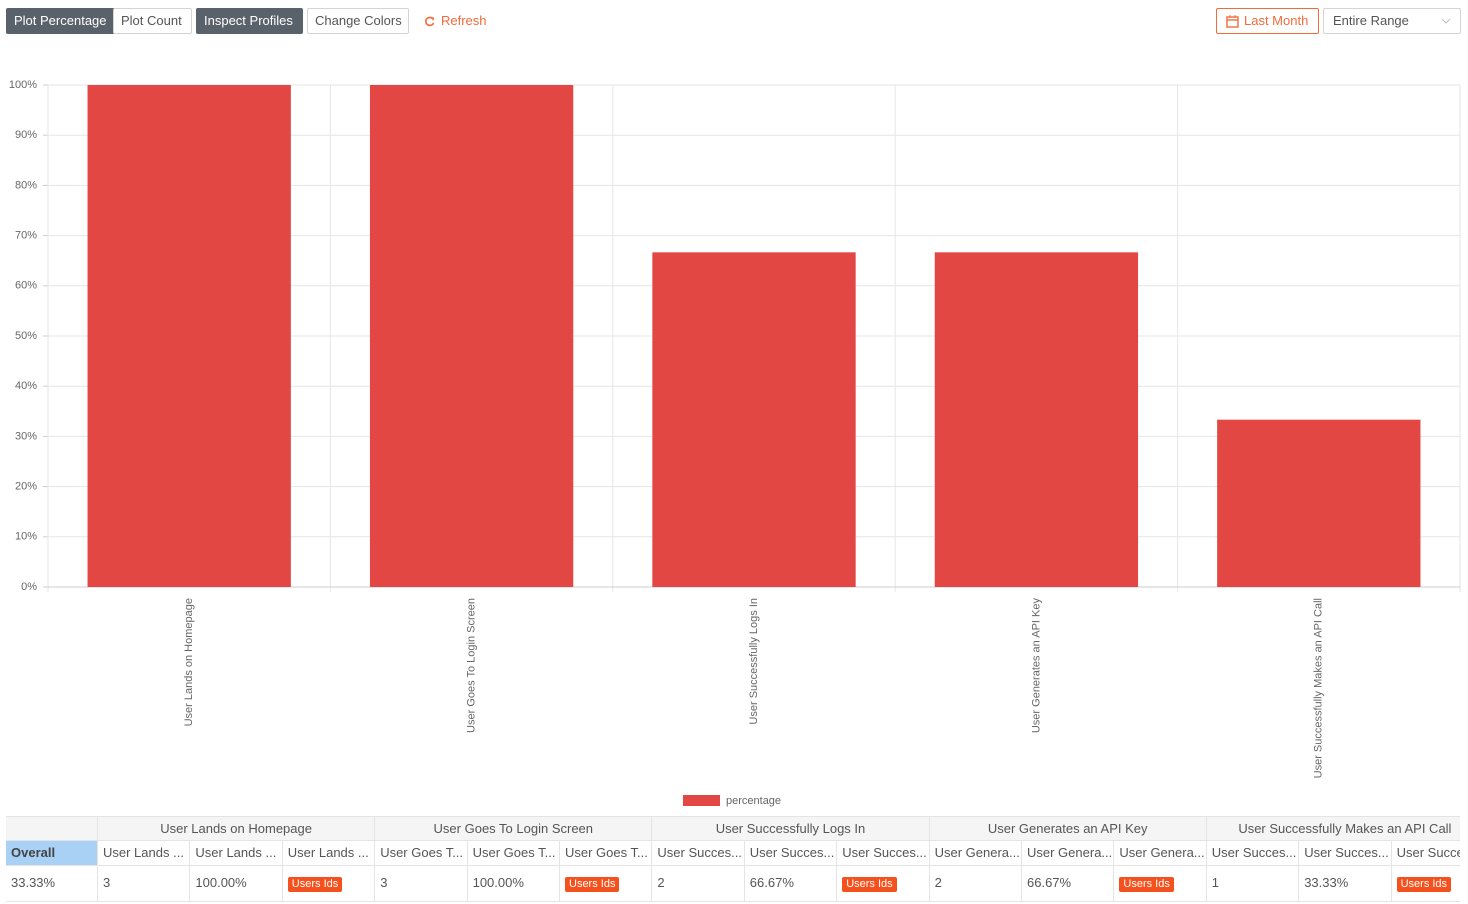  What do you see at coordinates (753, 801) in the screenshot?
I see `legend-label: percentage` at bounding box center [753, 801].